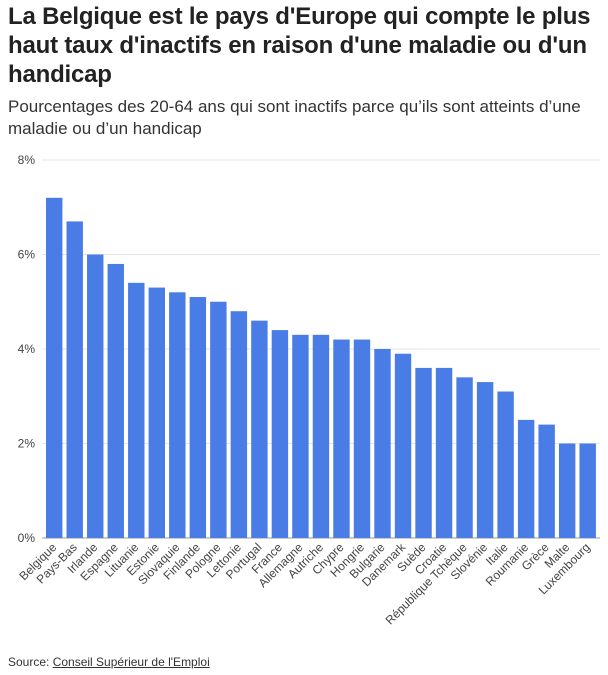  I want to click on y-tick-label: 6%, so click(27, 255).